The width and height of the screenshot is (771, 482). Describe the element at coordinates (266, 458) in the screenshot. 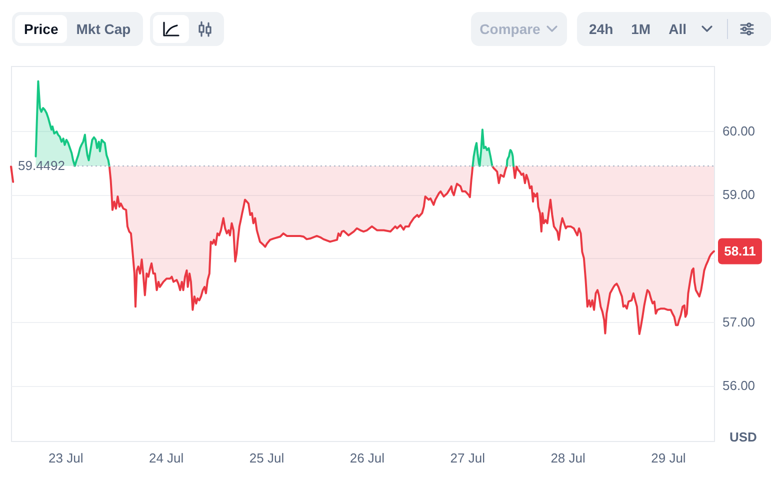

I see `x-tick-label: 25 Jul` at that location.